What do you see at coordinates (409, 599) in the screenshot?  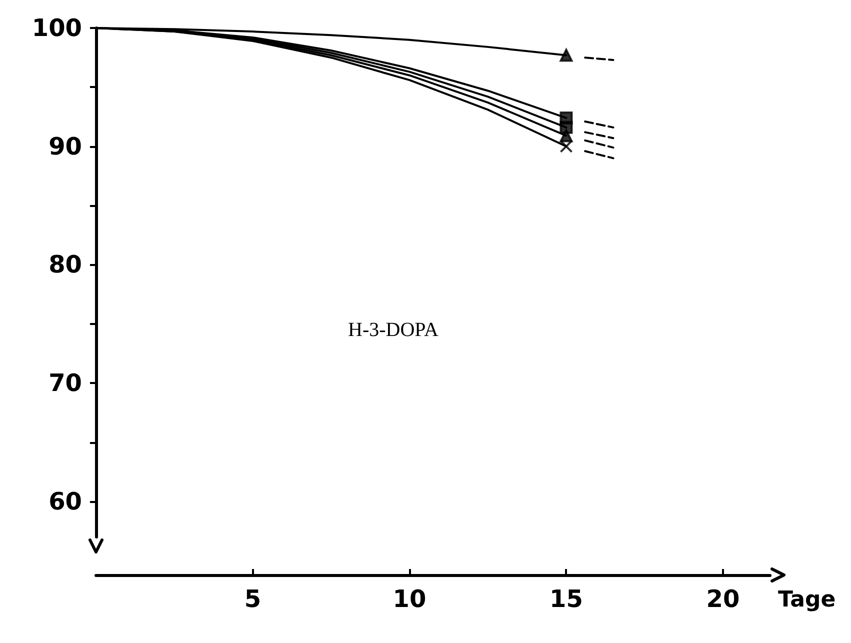 I see `x-tick-label: 10` at bounding box center [409, 599].